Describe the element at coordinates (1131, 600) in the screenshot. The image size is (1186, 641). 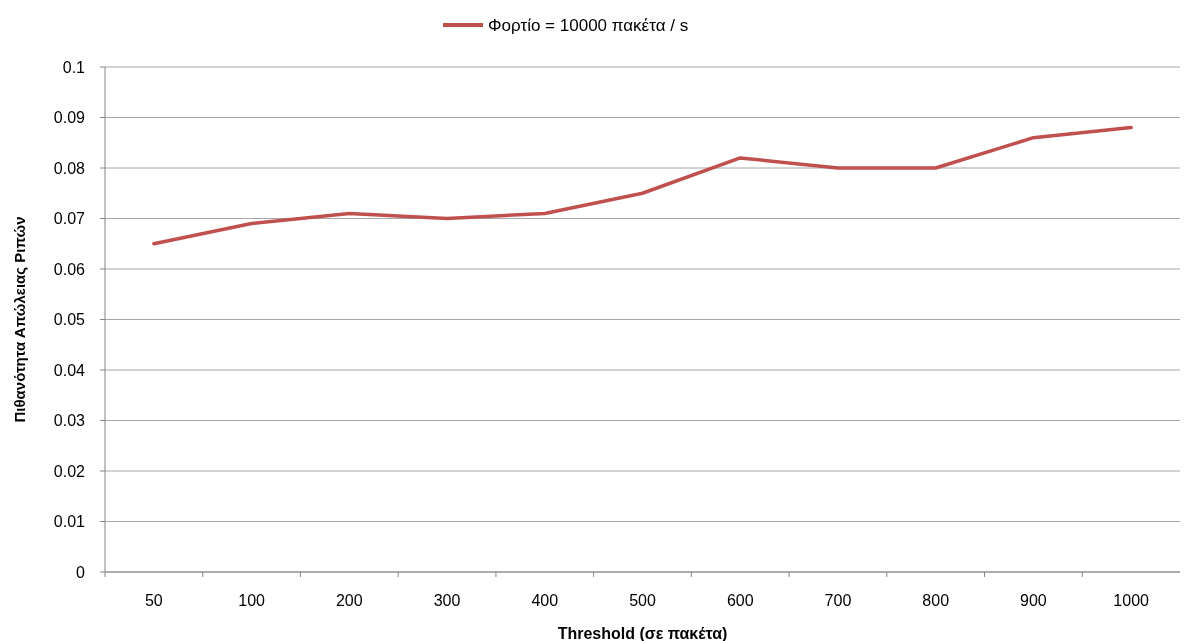
I see `x-tick-label: 1000` at that location.